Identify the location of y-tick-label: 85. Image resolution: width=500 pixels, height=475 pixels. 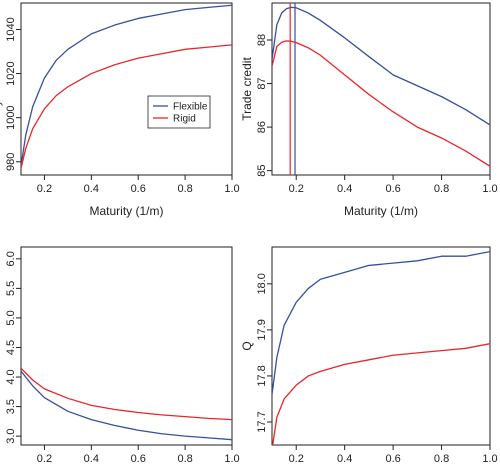
(262, 171).